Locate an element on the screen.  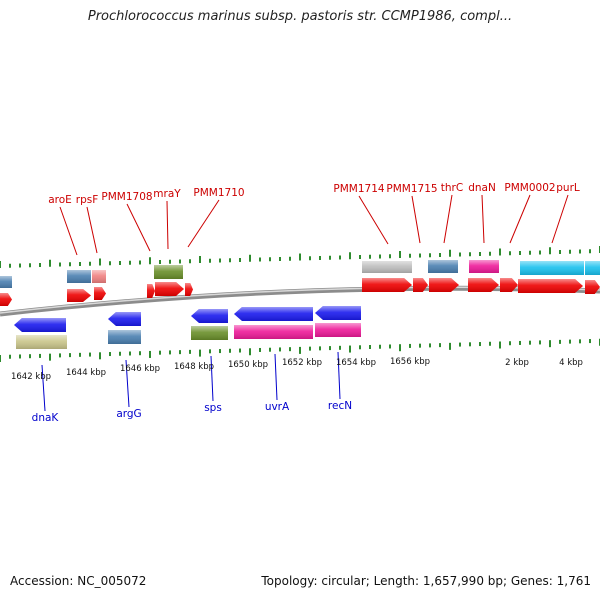
scale-label: 1654 kbp is located at coordinates (356, 363).